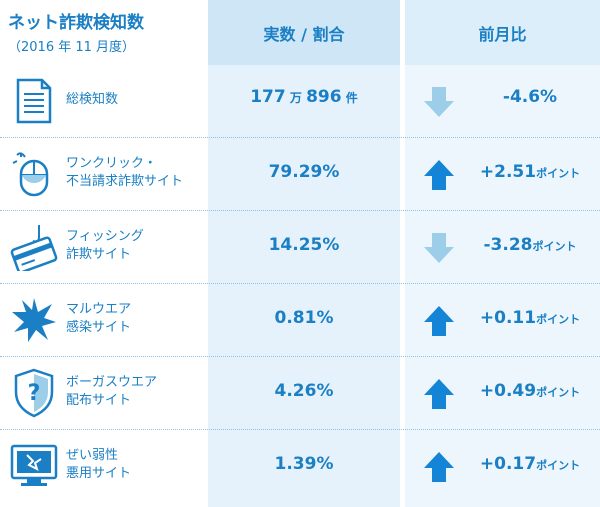 The width and height of the screenshot is (600, 507). Describe the element at coordinates (34, 174) in the screenshot. I see `mouse-icon` at that location.